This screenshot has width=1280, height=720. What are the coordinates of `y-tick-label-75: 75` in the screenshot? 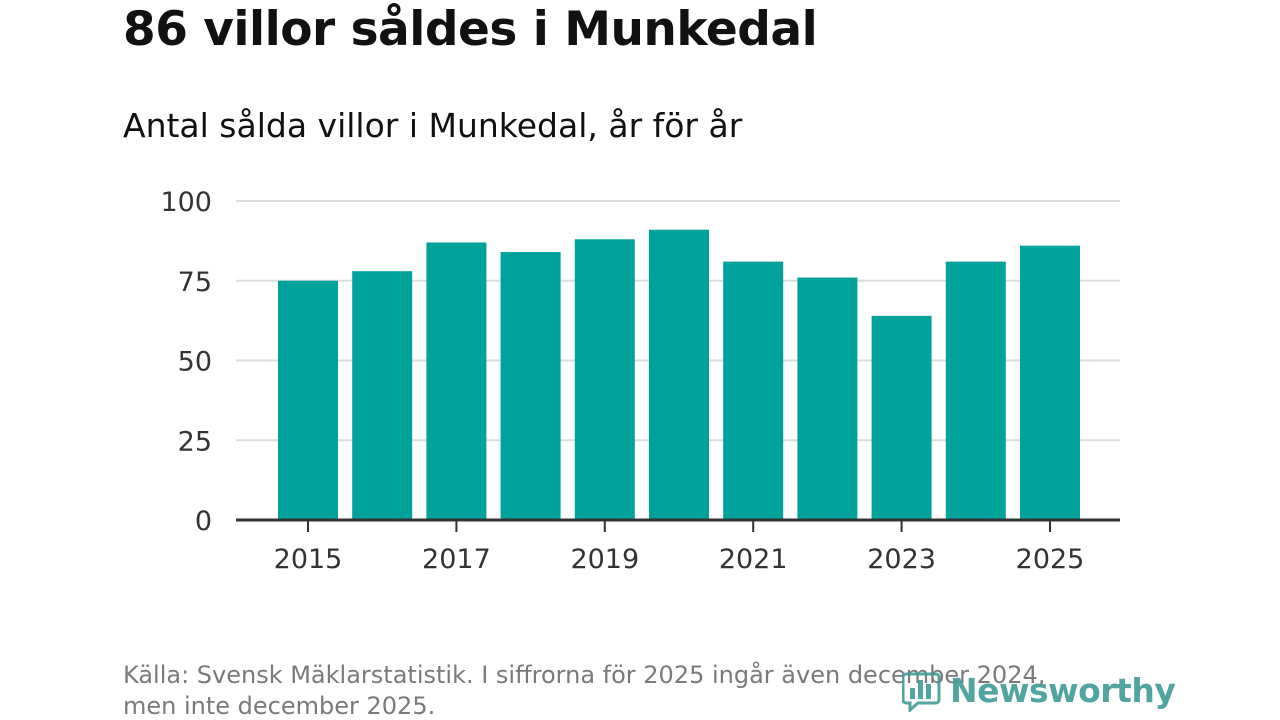 It's located at (195, 282).